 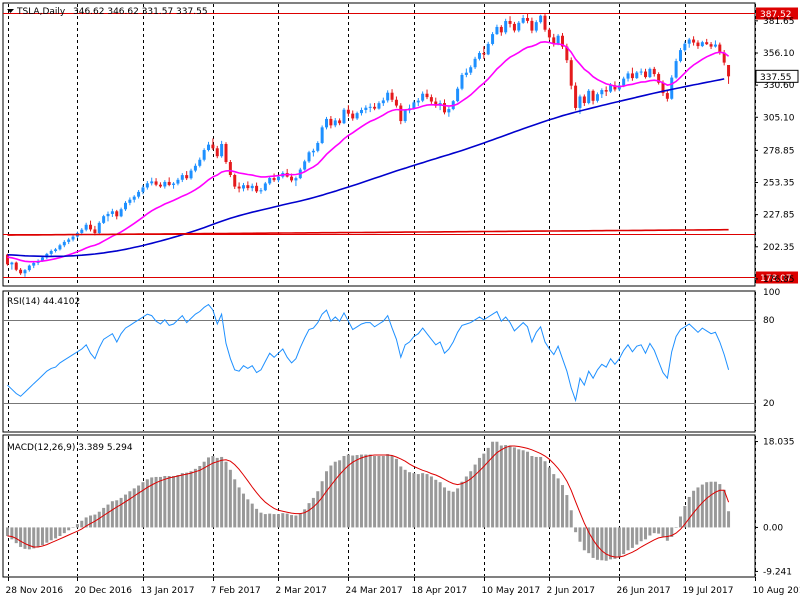 What do you see at coordinates (779, 86) in the screenshot?
I see `price-tick-label: 330.60` at bounding box center [779, 86].